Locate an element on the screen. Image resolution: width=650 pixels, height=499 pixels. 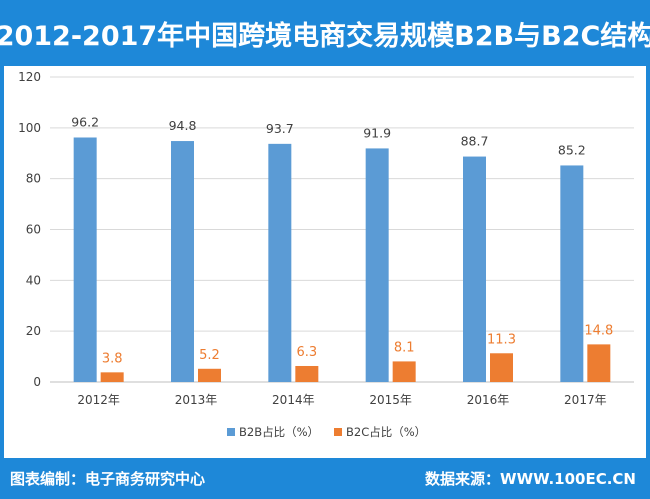
data-label-b2b: 91.9 is located at coordinates (377, 132).